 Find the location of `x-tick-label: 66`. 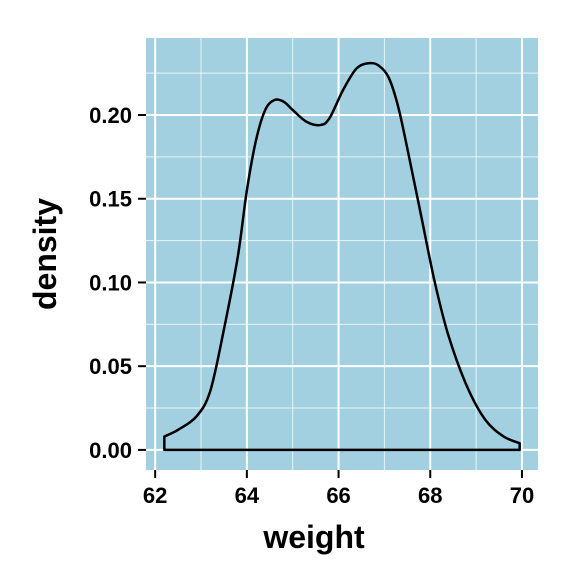

x-tick-label: 66 is located at coordinates (338, 495).